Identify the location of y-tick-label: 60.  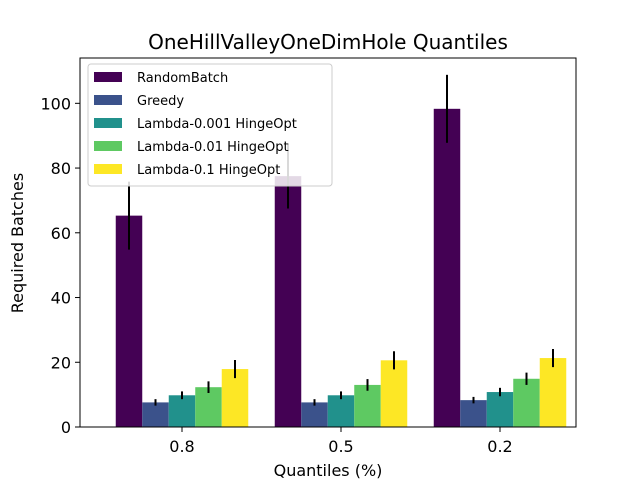
(61, 233).